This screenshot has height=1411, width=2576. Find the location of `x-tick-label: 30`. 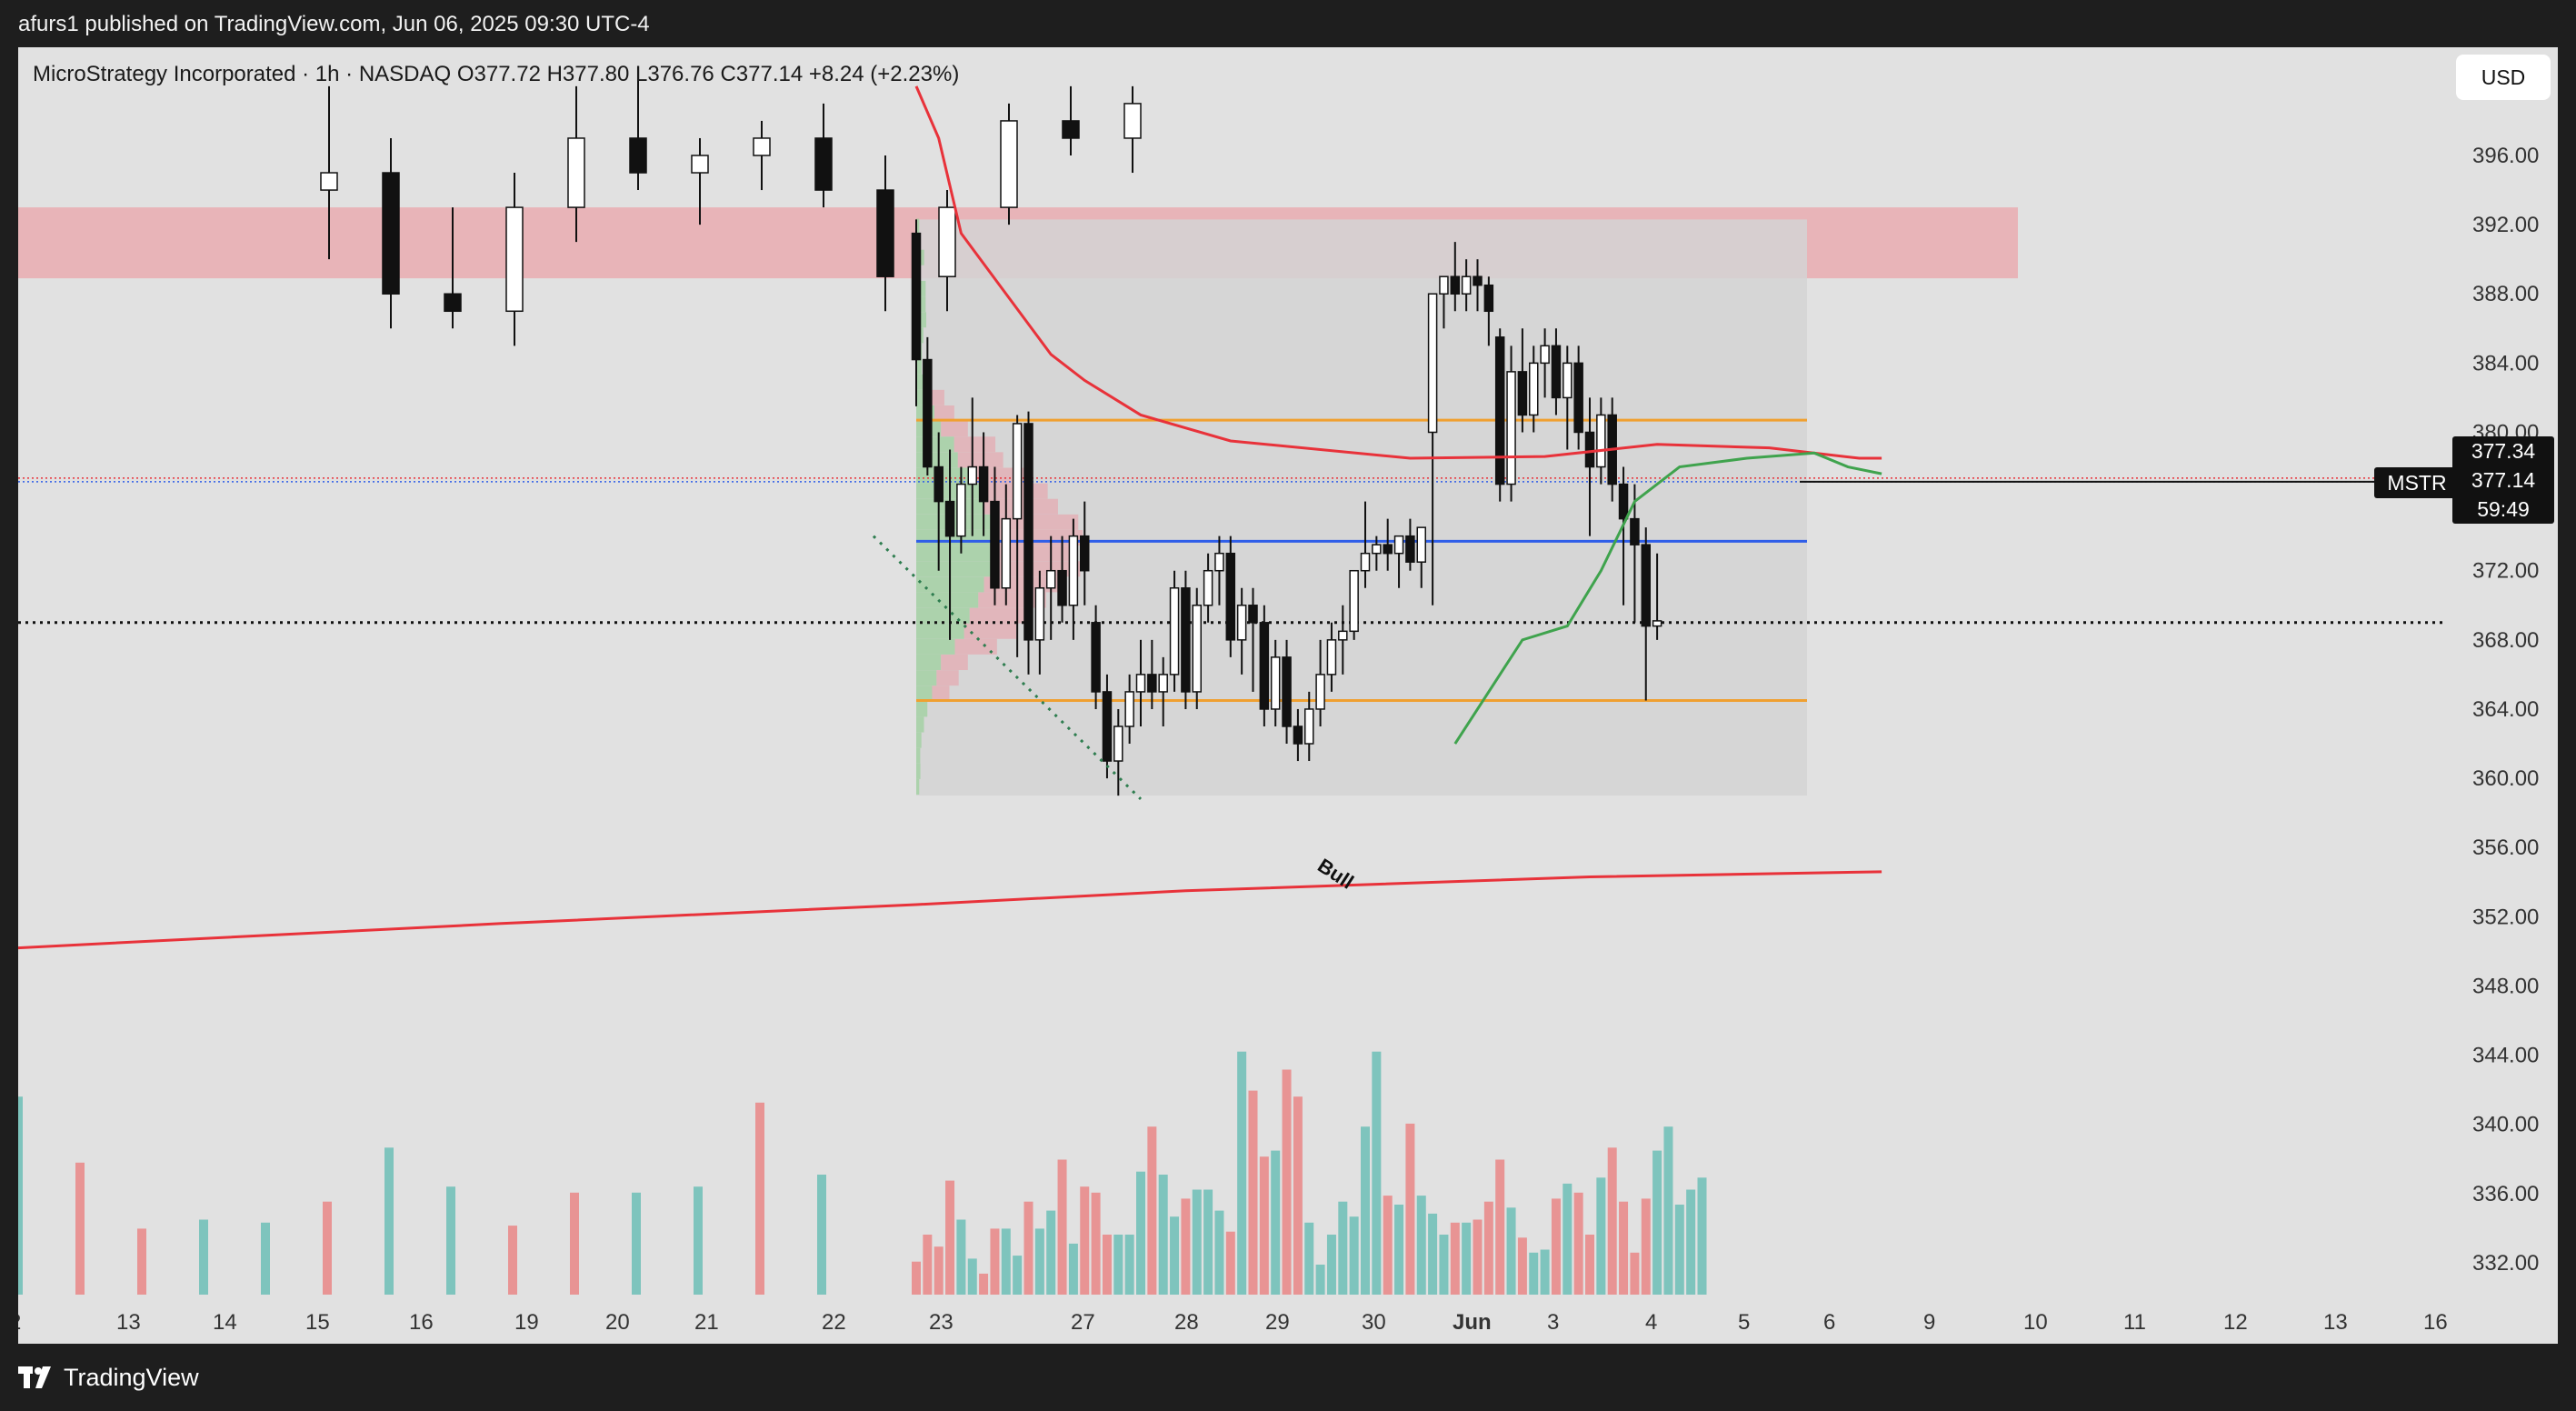

x-tick-label: 30 is located at coordinates (1374, 1323).